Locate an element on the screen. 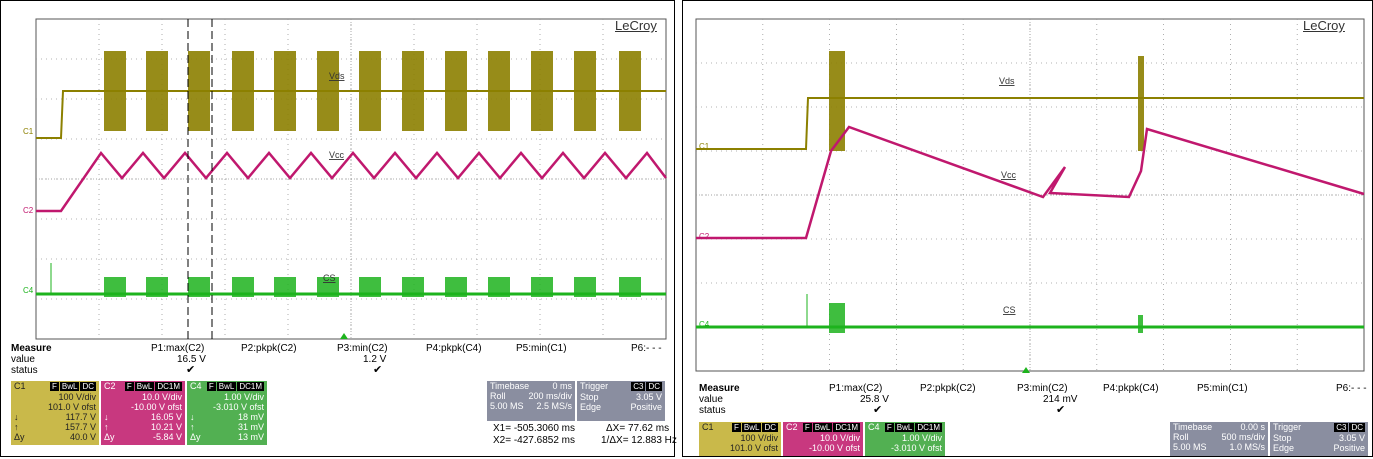 The height and width of the screenshot is (459, 1373). delta-y-value: 40.0 V is located at coordinates (82, 437).